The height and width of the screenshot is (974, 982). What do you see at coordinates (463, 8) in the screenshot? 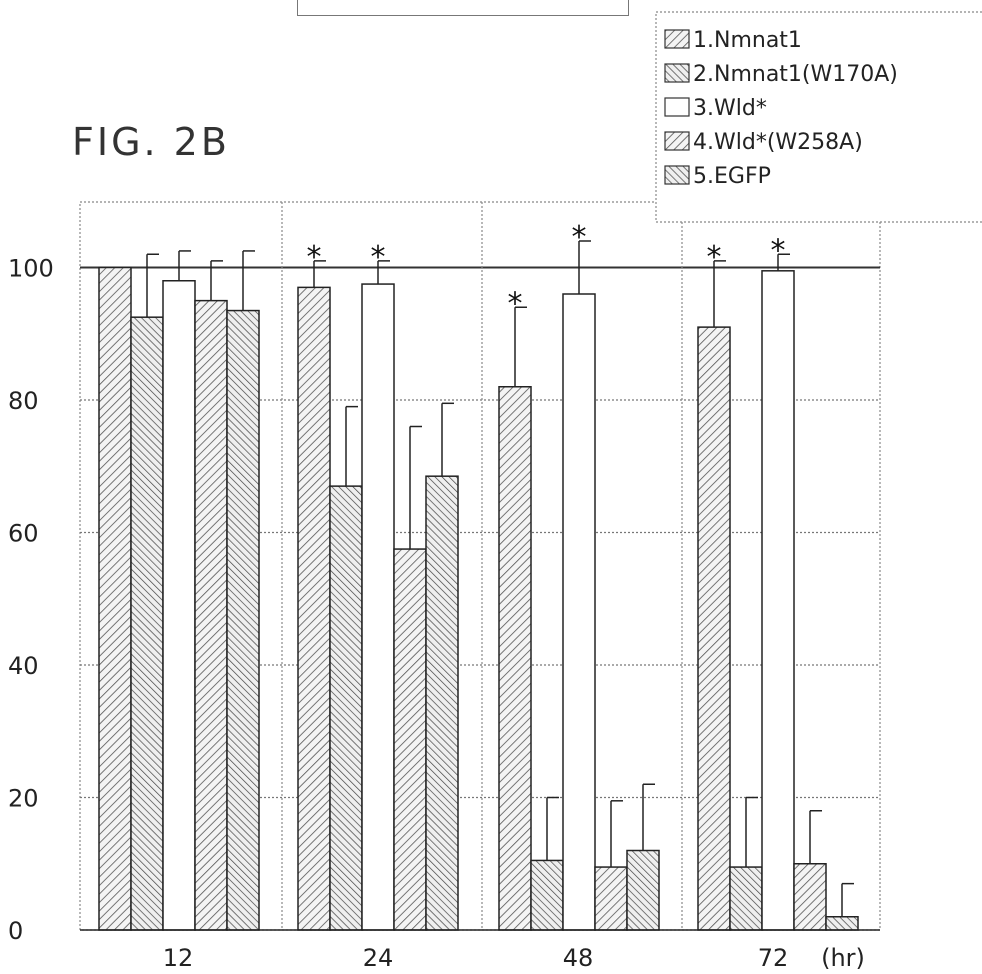
I see `top-frame-fragment` at bounding box center [463, 8].